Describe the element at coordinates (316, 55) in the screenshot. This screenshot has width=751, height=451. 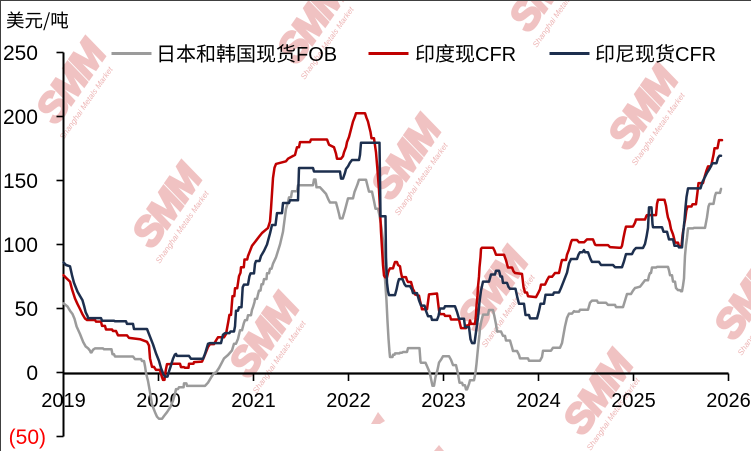
I see `svg-text: FOB` at that location.